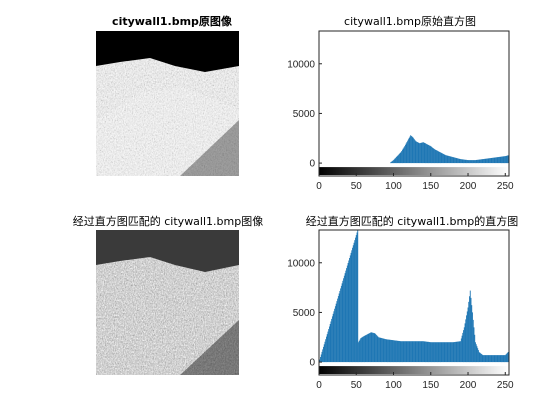 The image size is (560, 420). I want to click on matched-histogram-bars, so click(414, 302).